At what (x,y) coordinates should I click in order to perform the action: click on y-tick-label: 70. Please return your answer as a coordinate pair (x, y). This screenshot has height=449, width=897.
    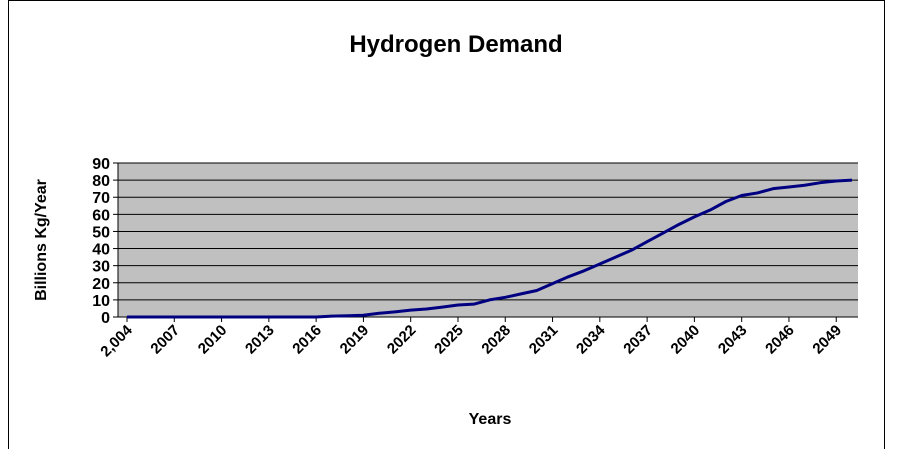
    Looking at the image, I should click on (101, 198).